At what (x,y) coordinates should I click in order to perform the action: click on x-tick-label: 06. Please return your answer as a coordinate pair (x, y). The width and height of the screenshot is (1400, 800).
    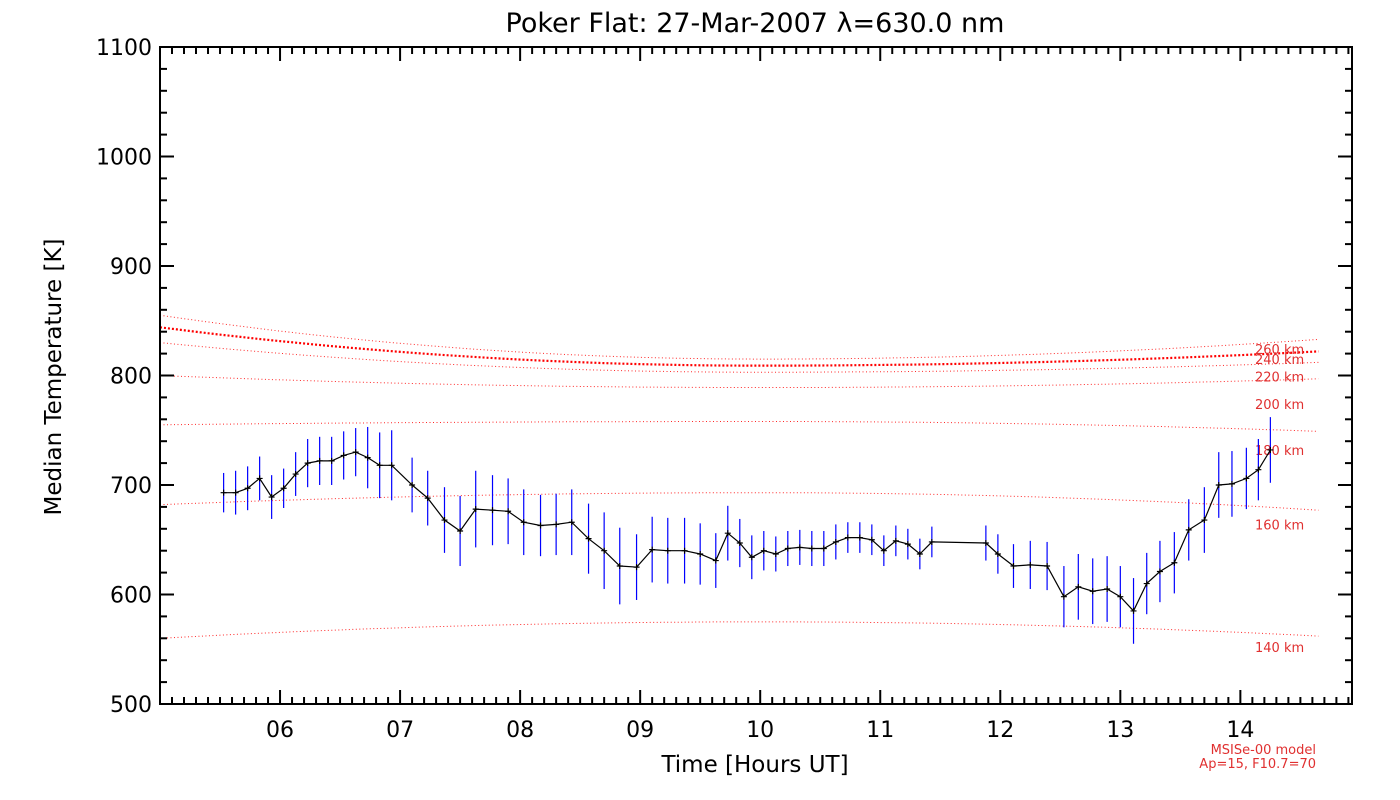
    Looking at the image, I should click on (280, 730).